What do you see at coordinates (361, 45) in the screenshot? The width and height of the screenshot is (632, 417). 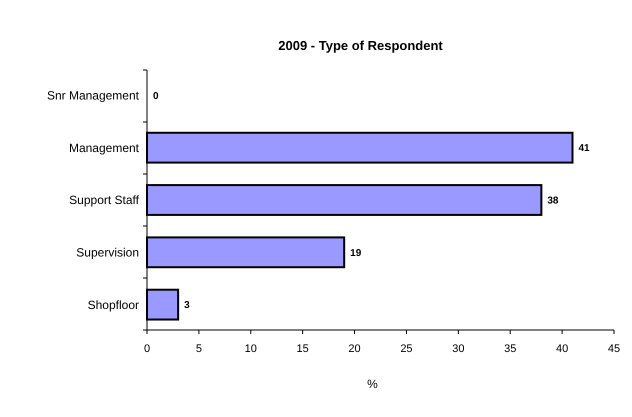 I see `chart-title: 2009 - Type of Respondent` at bounding box center [361, 45].